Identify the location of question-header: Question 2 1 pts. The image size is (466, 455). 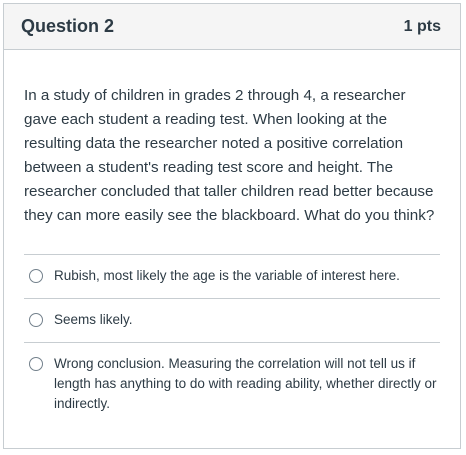
(232, 27).